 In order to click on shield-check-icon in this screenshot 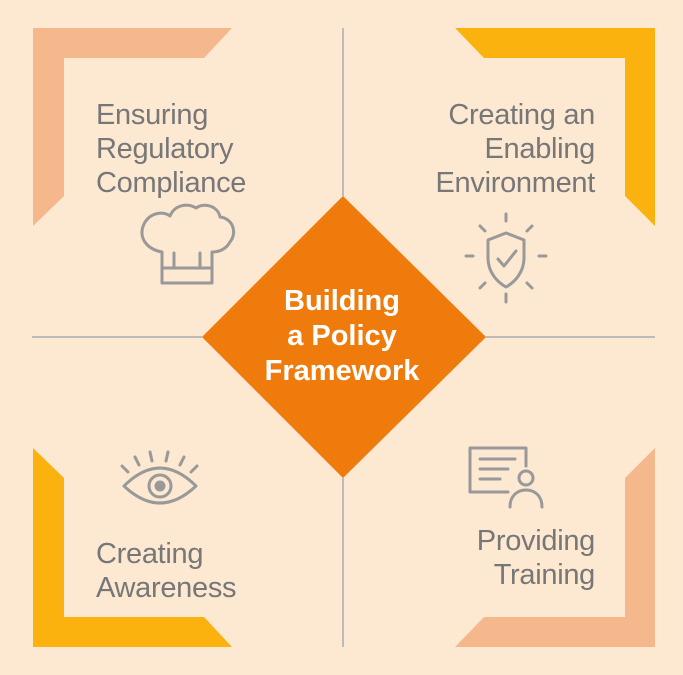, I will do `click(506, 258)`.